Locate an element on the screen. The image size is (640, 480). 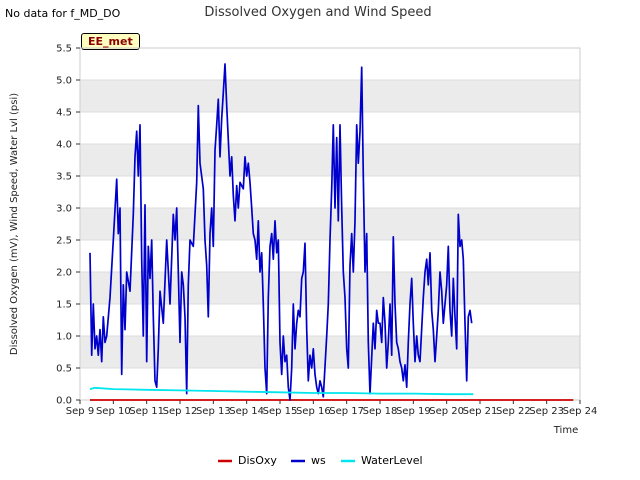
x-tick-label: Sep 19 is located at coordinates (413, 411).